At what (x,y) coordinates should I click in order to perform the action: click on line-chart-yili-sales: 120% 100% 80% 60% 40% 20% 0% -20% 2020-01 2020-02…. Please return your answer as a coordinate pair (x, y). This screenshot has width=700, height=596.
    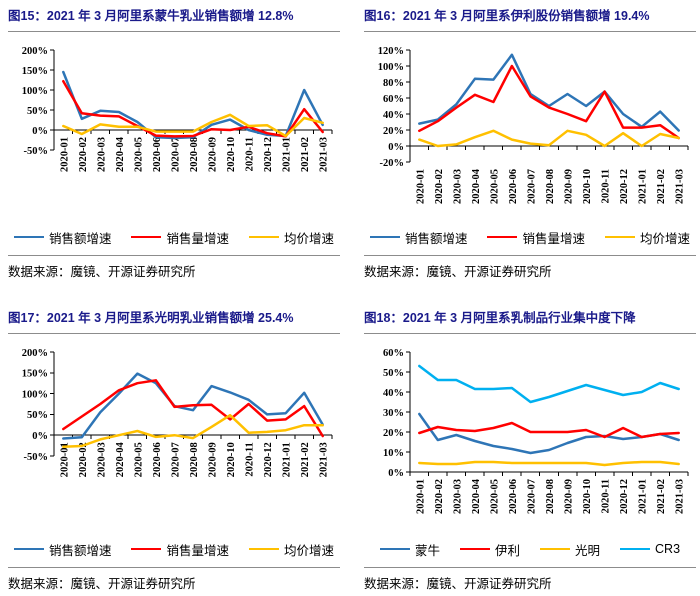
    Looking at the image, I should click on (533, 125).